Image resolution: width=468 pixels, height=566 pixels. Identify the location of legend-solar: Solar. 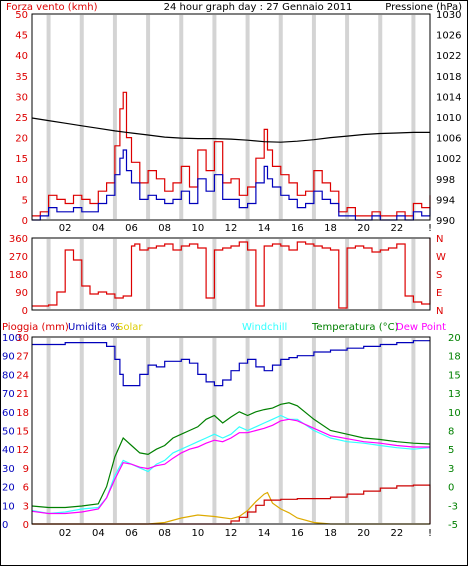
(130, 327).